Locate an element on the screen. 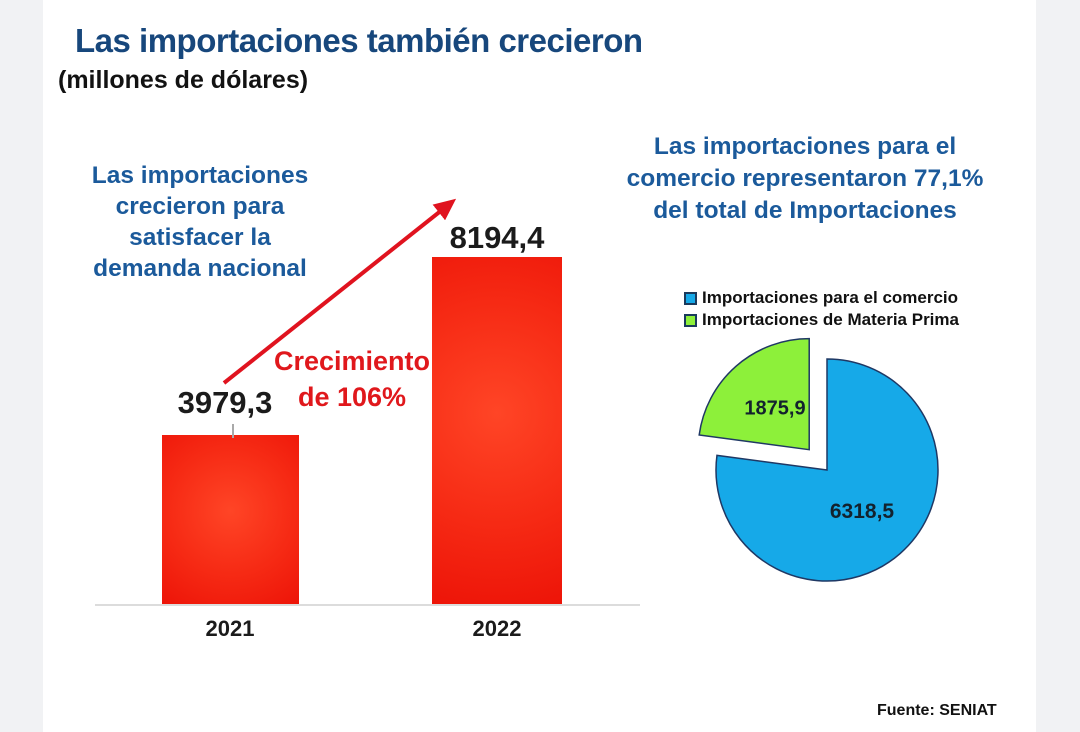 This screenshot has width=1080, height=732. pie-value-comercio: 6318,5 is located at coordinates (862, 511).